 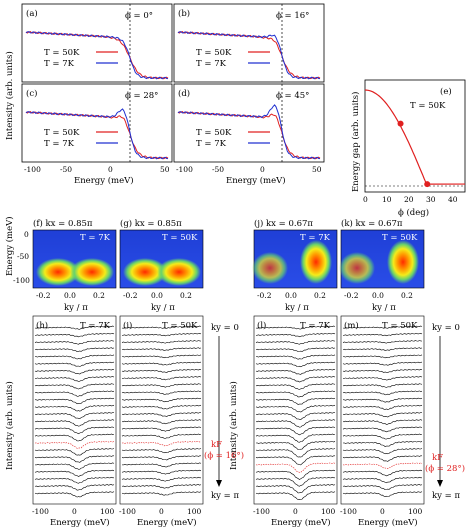 What do you see at coordinates (74, 259) in the screenshot?
I see `map-panel-f` at bounding box center [74, 259].